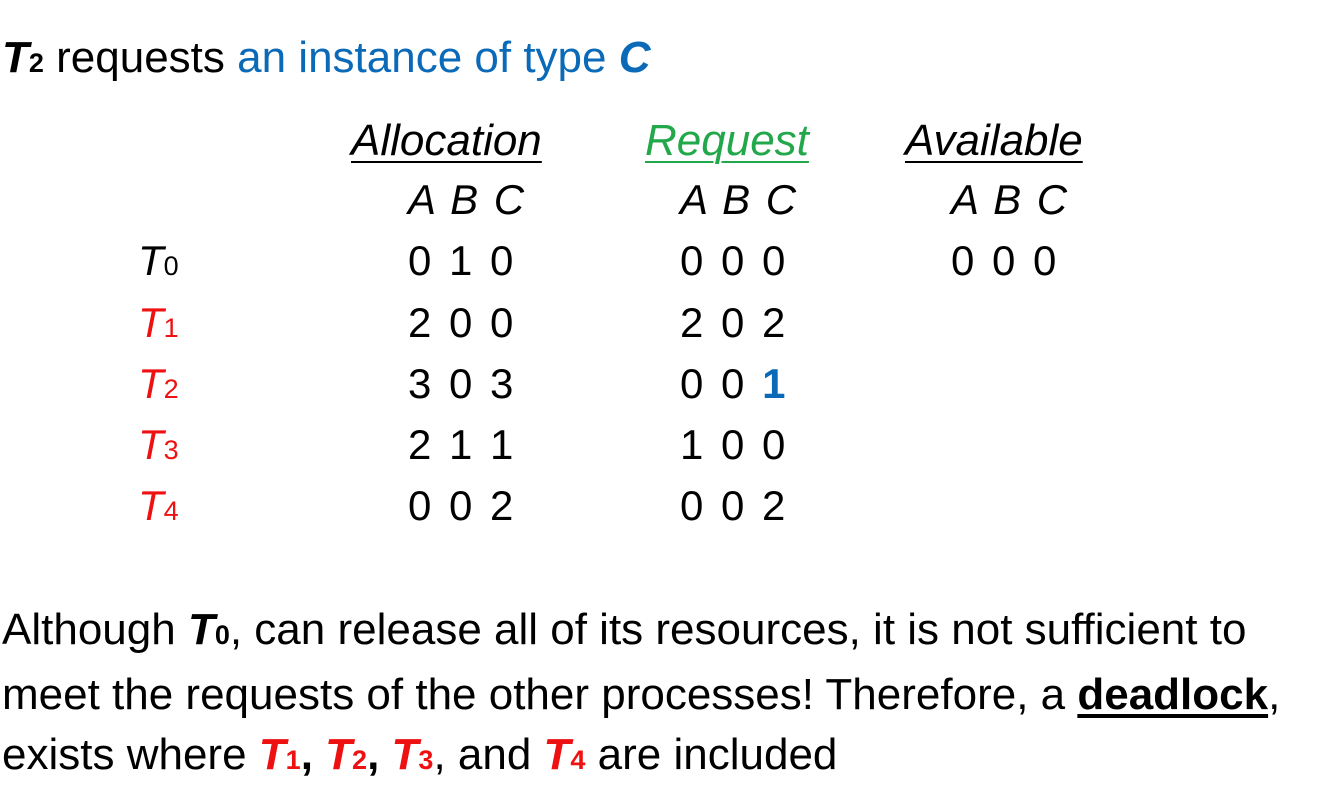  Describe the element at coordinates (775, 383) in the screenshot. I see `request-highlight-value: 1` at that location.